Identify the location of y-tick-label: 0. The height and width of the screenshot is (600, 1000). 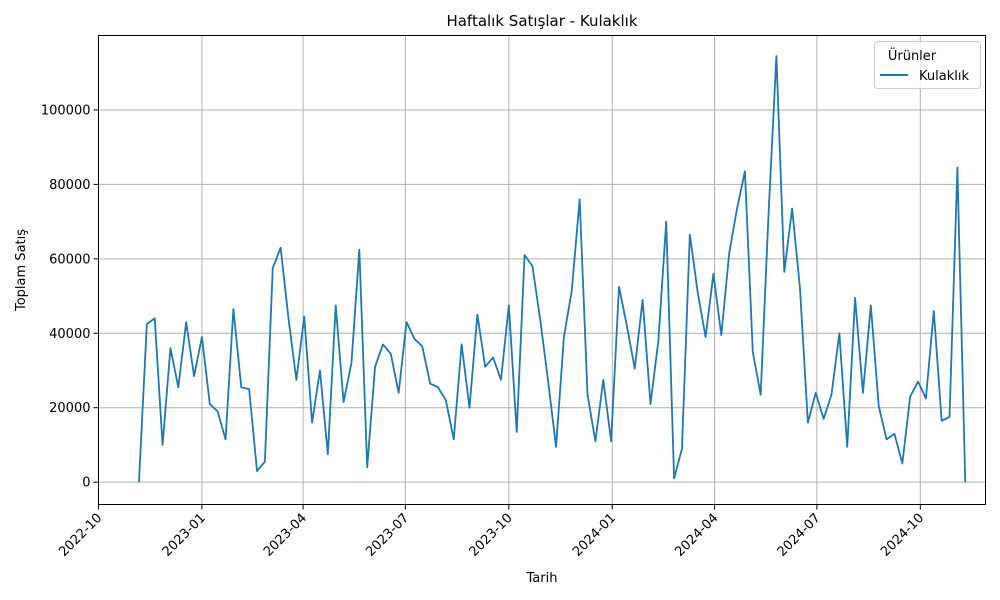
(86, 483).